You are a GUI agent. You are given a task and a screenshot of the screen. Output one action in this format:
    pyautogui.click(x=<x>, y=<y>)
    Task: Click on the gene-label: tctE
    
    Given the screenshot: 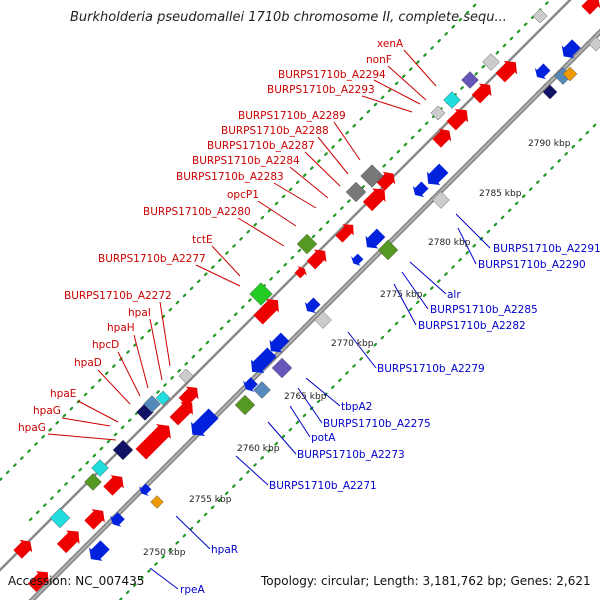 What is the action you would take?
    pyautogui.click(x=202, y=240)
    